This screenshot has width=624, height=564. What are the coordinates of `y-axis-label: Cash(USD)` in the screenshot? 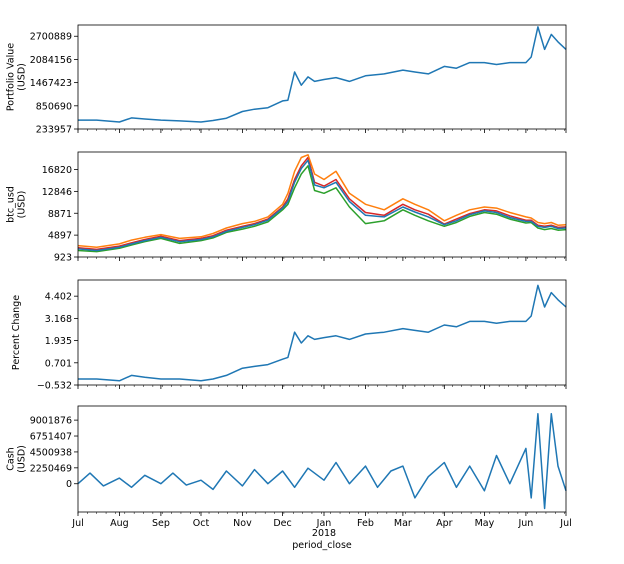 It's located at (17, 459).